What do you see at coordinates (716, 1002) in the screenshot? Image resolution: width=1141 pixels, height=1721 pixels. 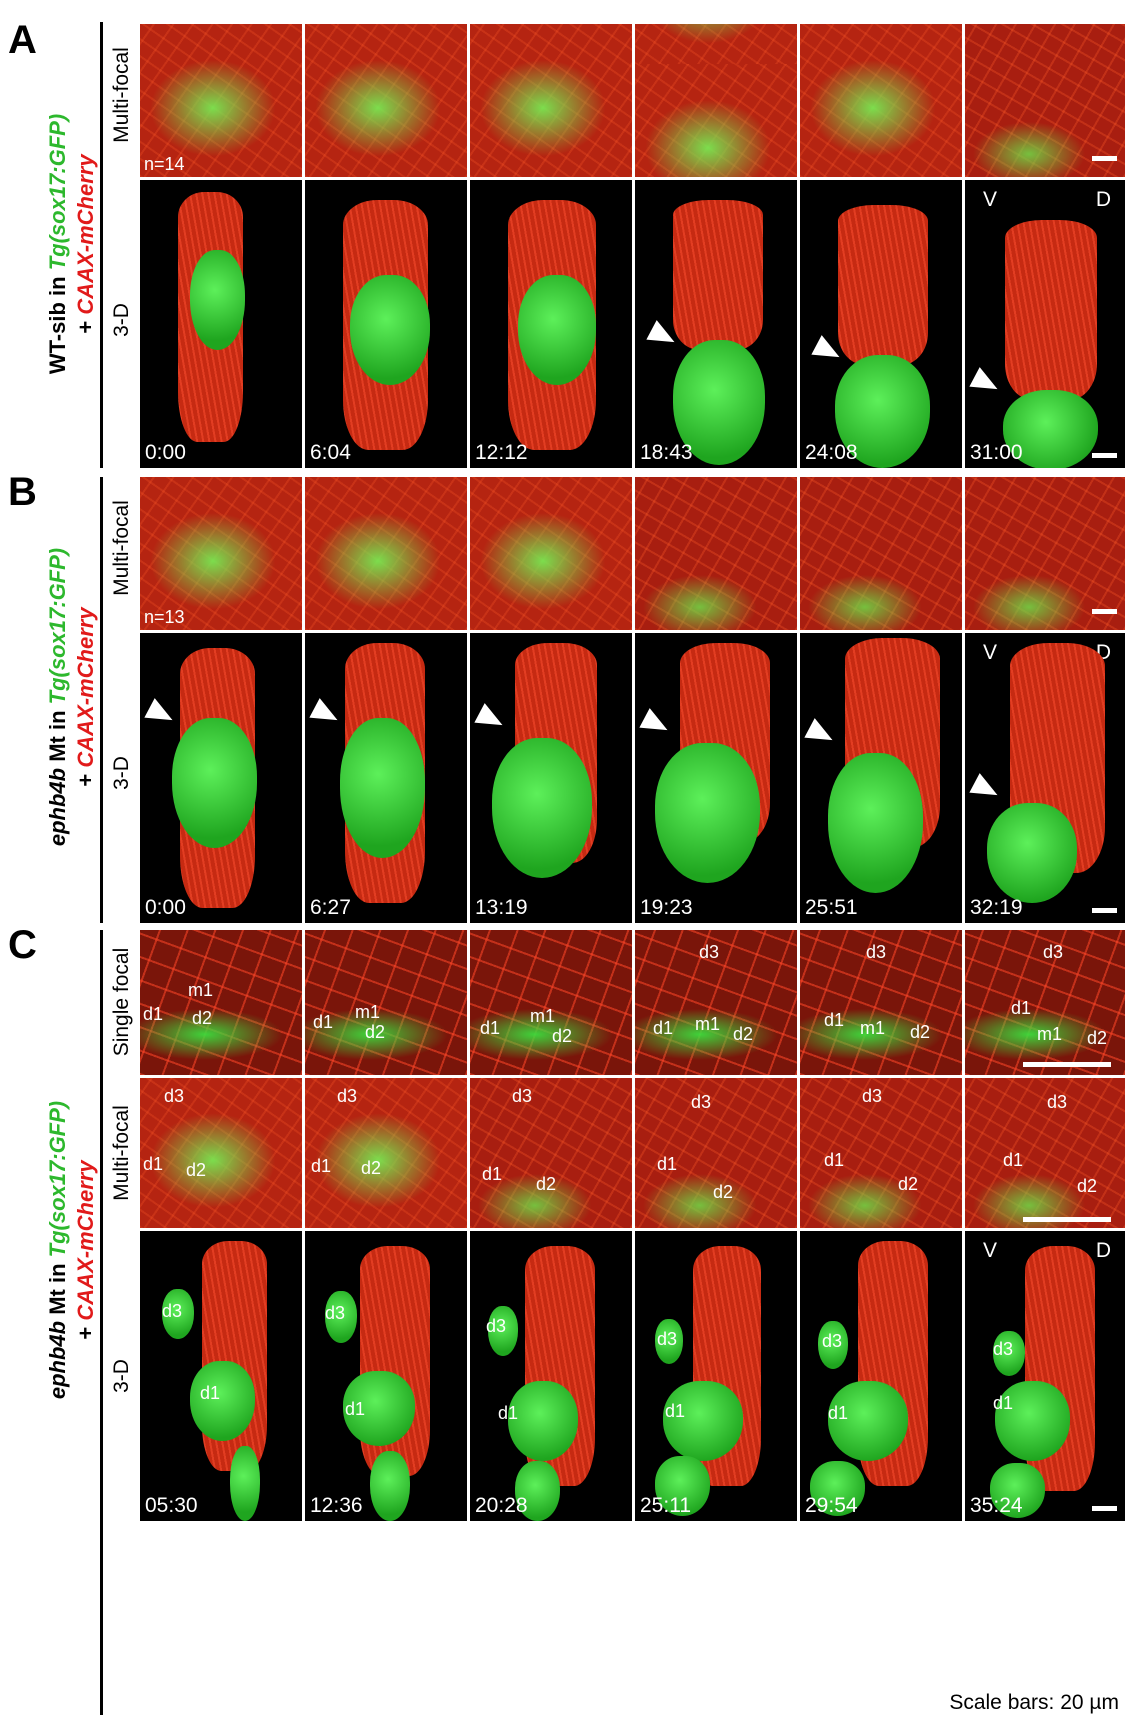 I see `image-c-singlefocal-4: d3 d1 m1 d2` at bounding box center [716, 1002].